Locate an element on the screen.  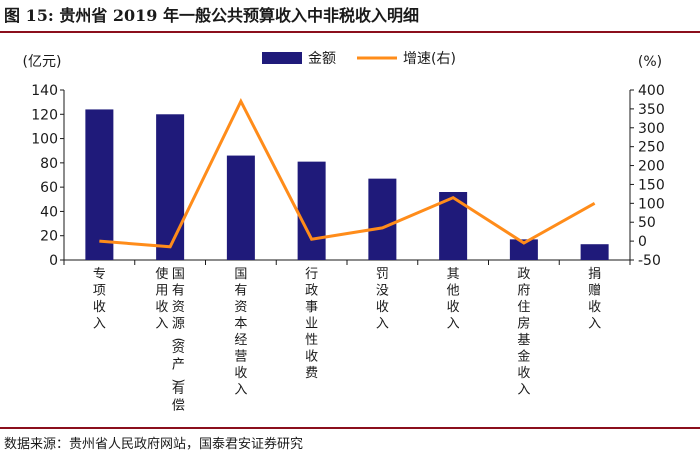
right-tick-label: -50 is located at coordinates (649, 261).